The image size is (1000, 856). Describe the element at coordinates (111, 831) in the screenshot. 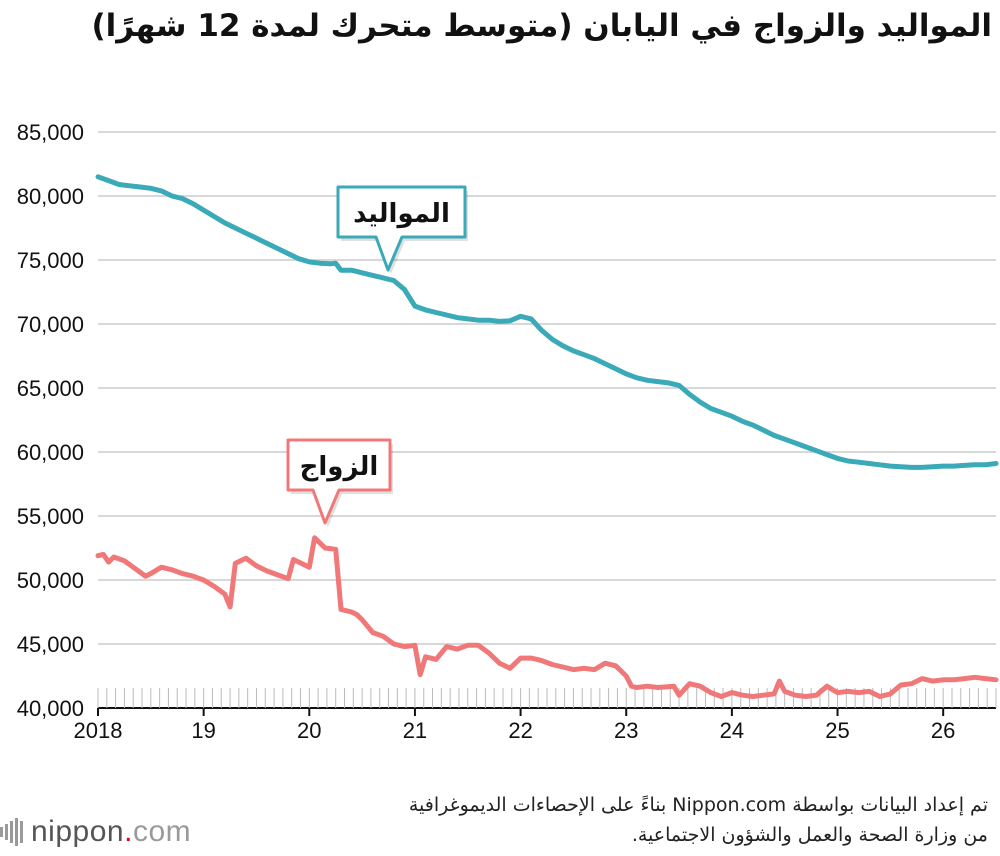

I see `logo-wordmark: nippon.com` at that location.